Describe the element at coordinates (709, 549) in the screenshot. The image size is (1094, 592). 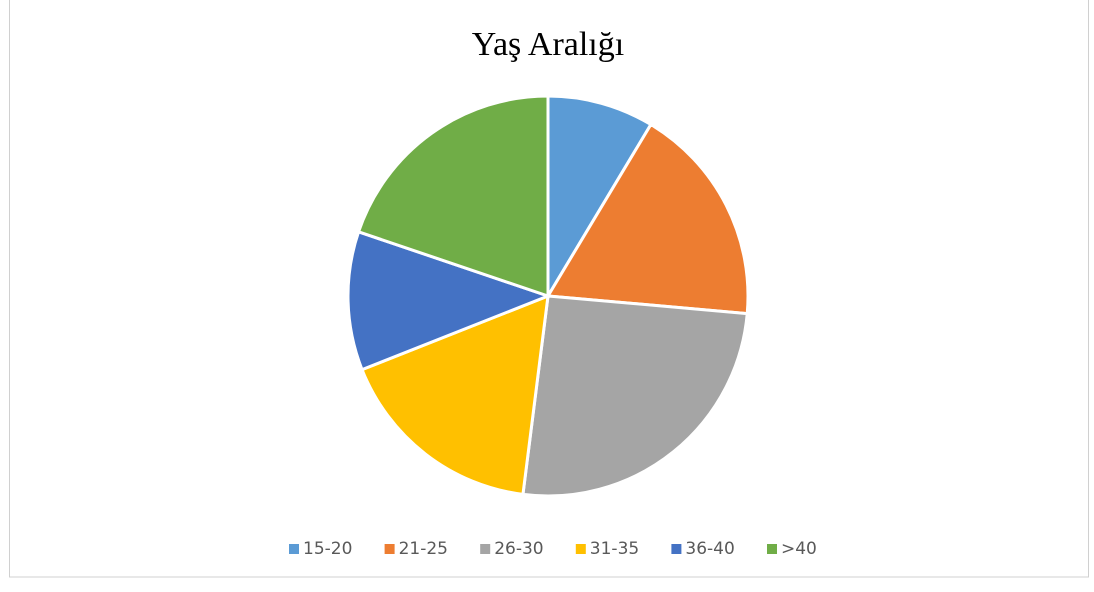
I see `legend-label: 36-40` at that location.